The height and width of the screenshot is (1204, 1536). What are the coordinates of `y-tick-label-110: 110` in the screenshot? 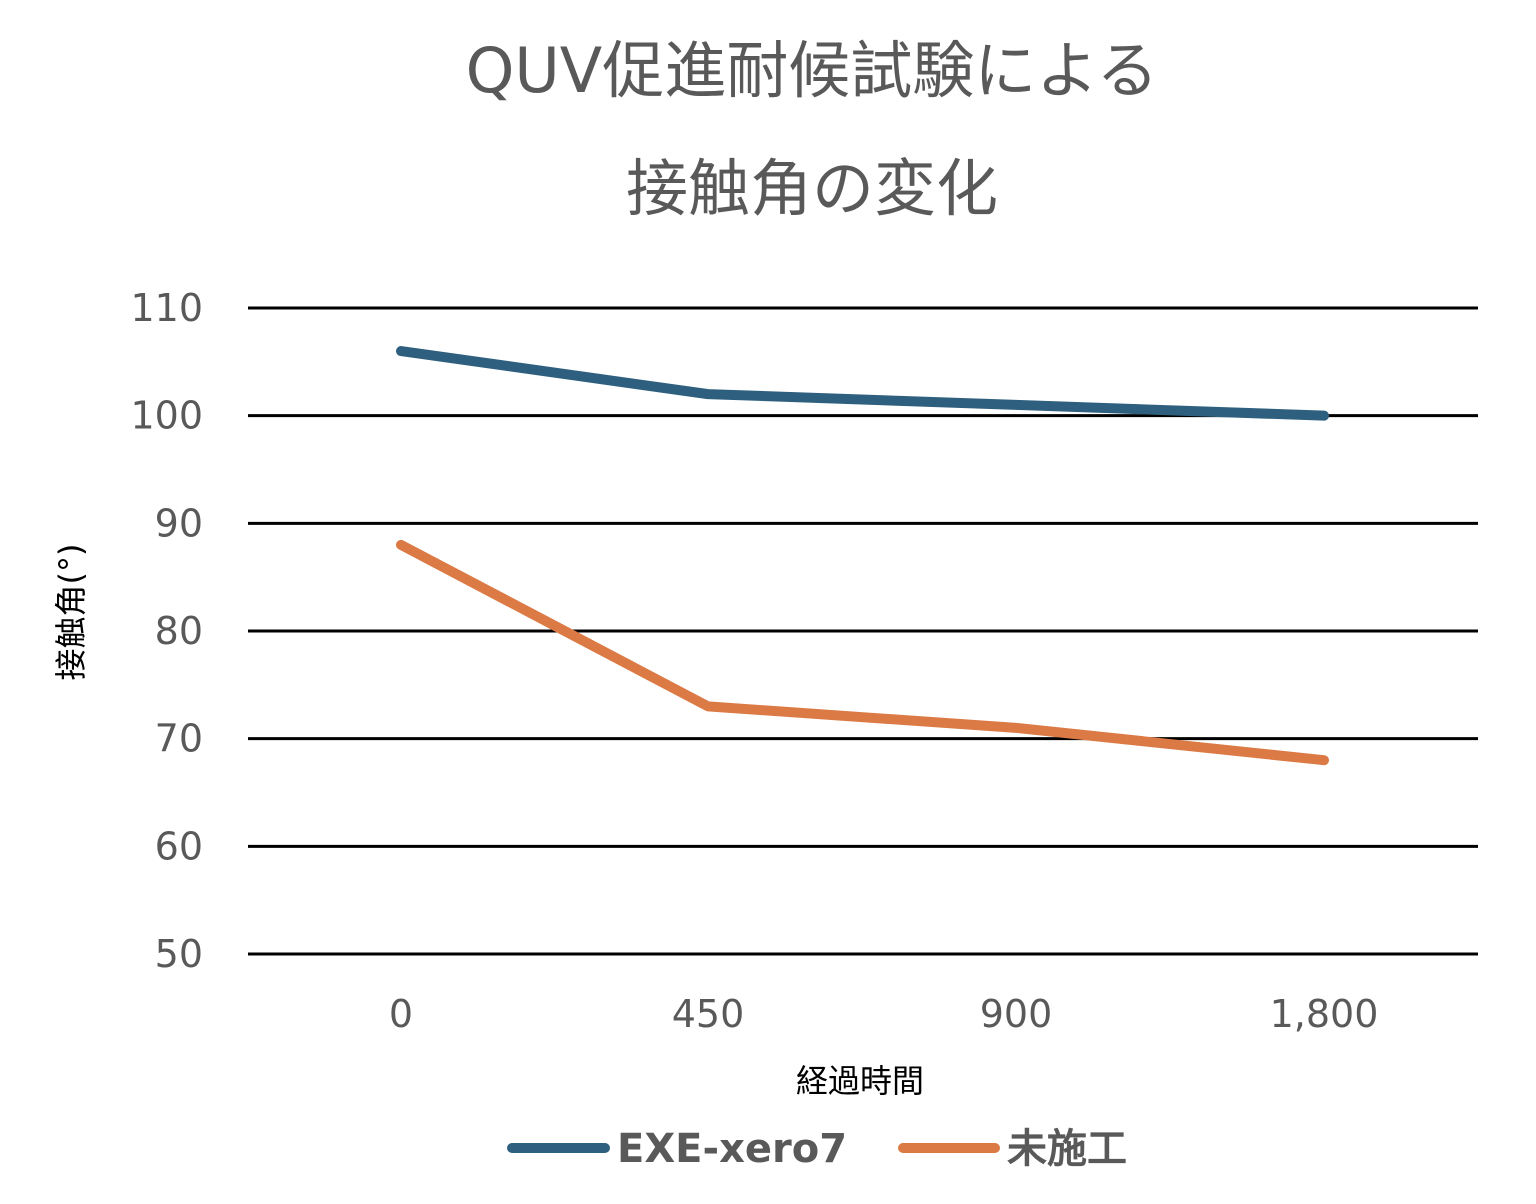 It's located at (166, 308).